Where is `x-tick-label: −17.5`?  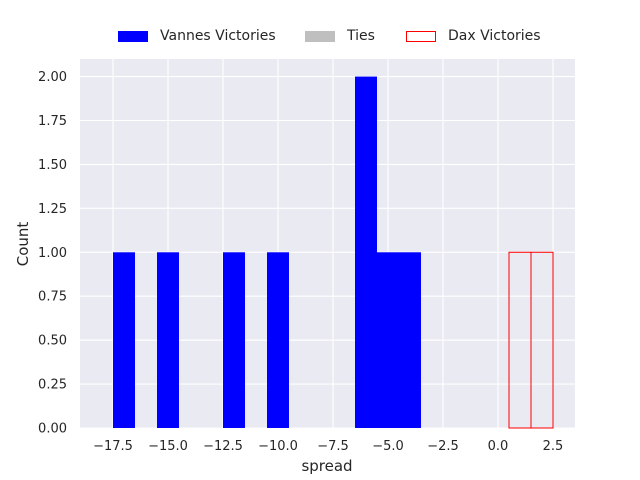
x-tick-label: −17.5 is located at coordinates (113, 446).